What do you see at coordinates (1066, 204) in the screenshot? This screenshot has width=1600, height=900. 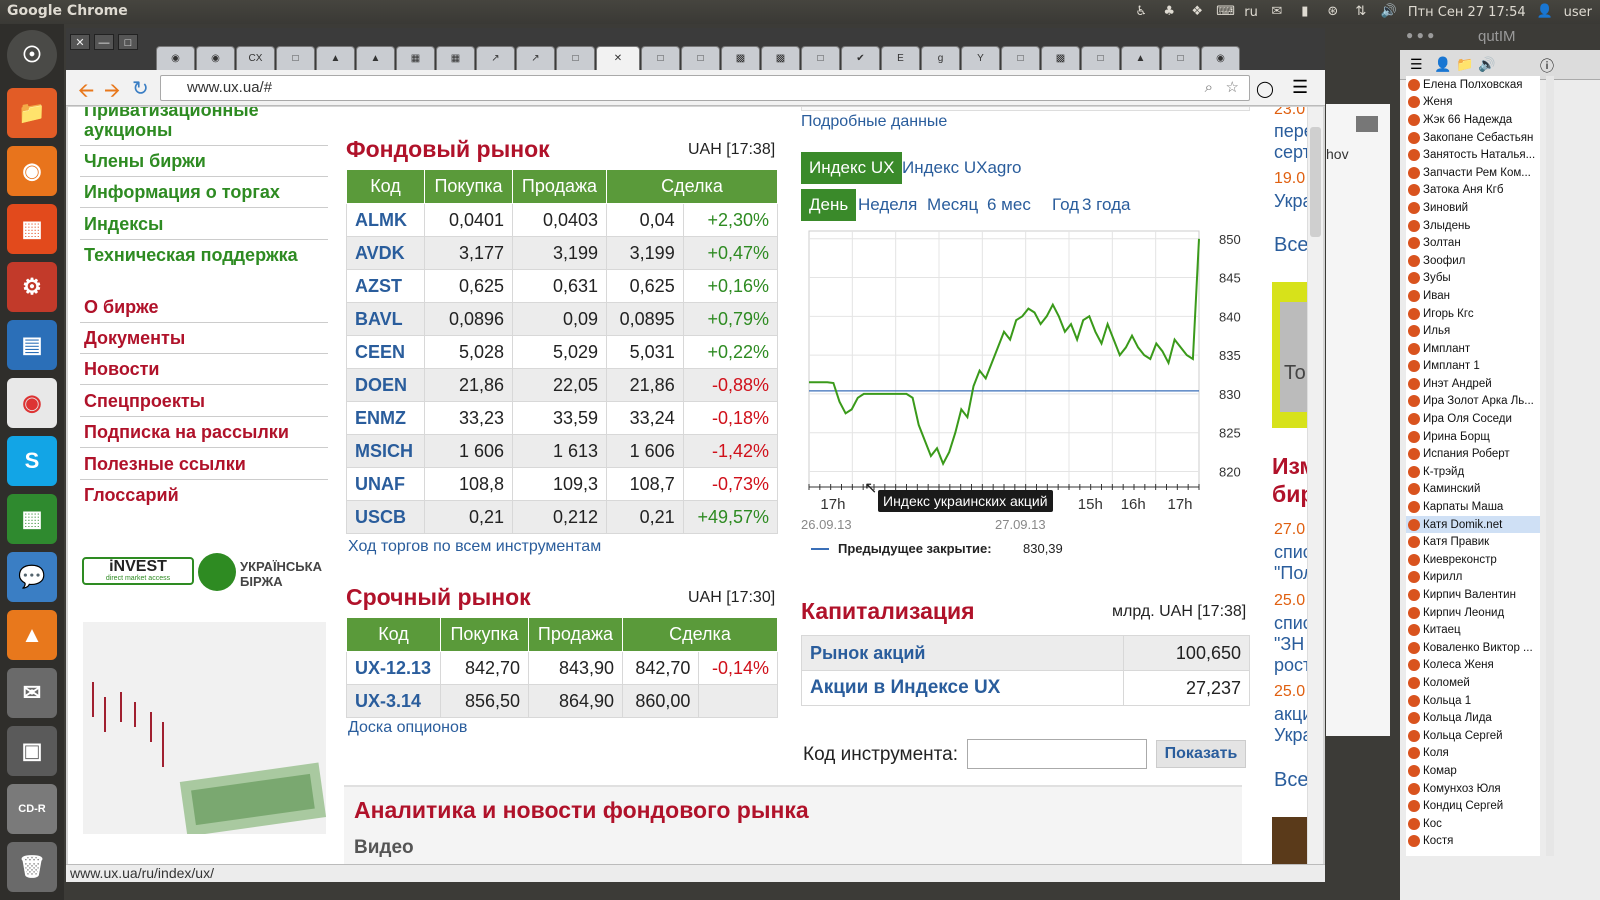 I see `period-year: Год` at bounding box center [1066, 204].